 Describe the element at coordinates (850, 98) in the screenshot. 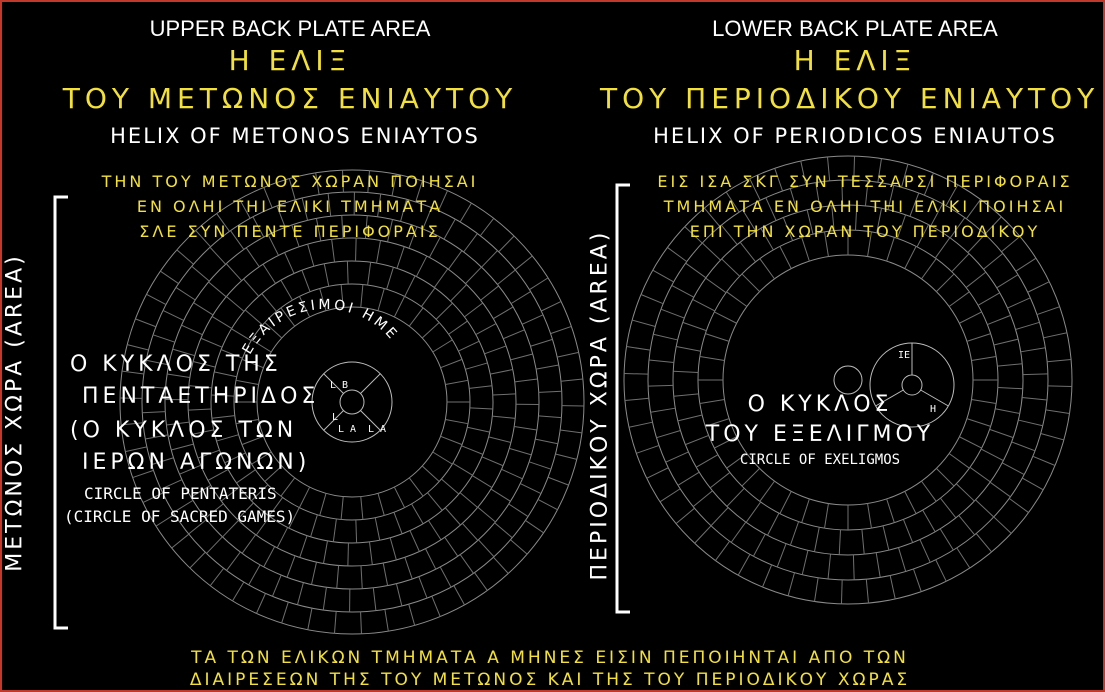

I see `lower-greek-title-2: ΤΟΥ ΠΕΡΙΟΔΙΚΟΥ ΕΝΙΑΥΤΟΥ` at that location.